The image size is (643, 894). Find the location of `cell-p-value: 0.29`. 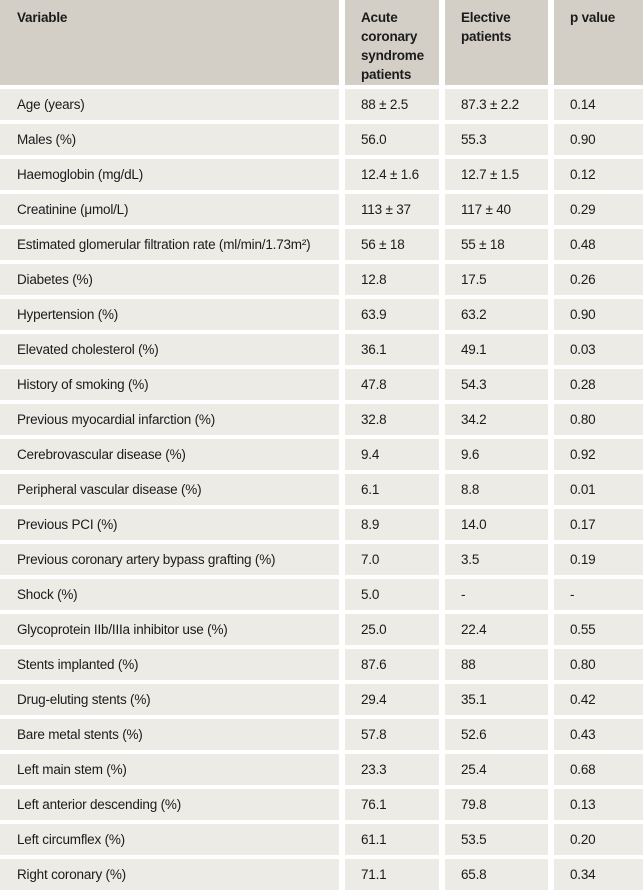

cell-p-value: 0.29 is located at coordinates (598, 211).